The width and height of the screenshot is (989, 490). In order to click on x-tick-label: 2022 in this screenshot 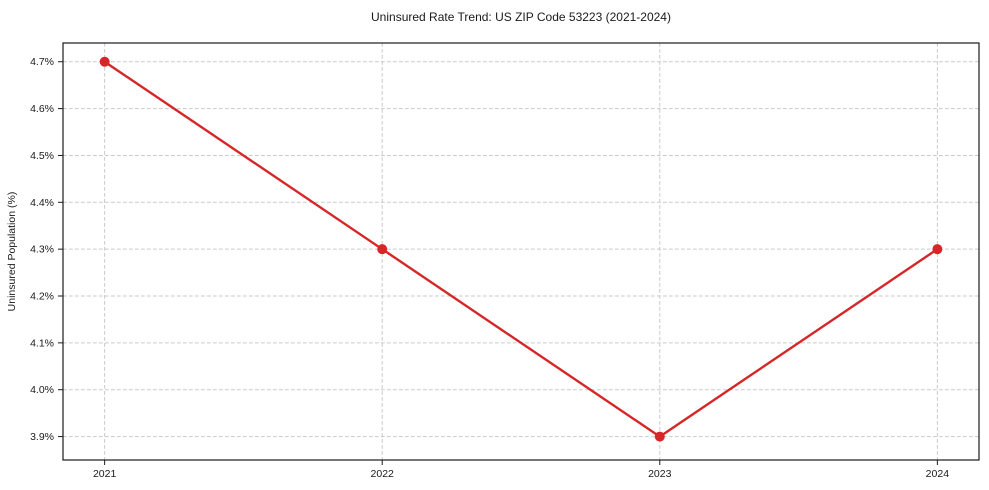, I will do `click(383, 474)`.